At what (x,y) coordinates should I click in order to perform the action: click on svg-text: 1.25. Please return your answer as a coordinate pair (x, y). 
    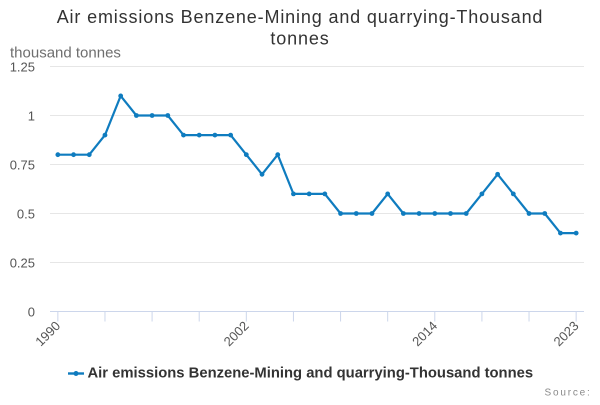
    Looking at the image, I should click on (22, 67).